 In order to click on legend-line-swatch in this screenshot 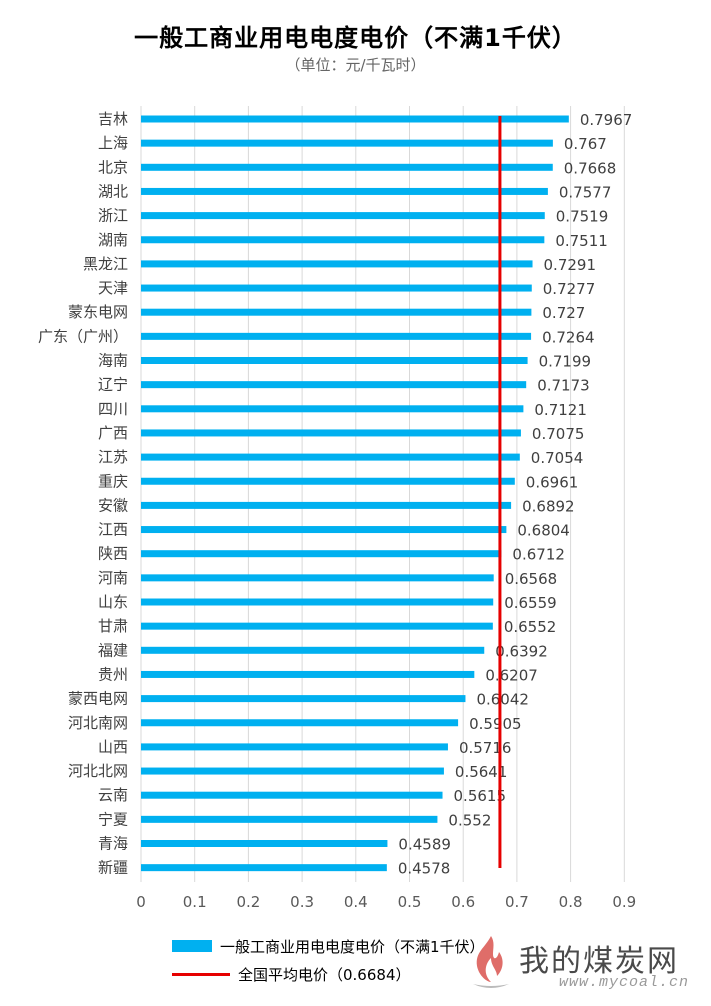, I will do `click(201, 974)`.